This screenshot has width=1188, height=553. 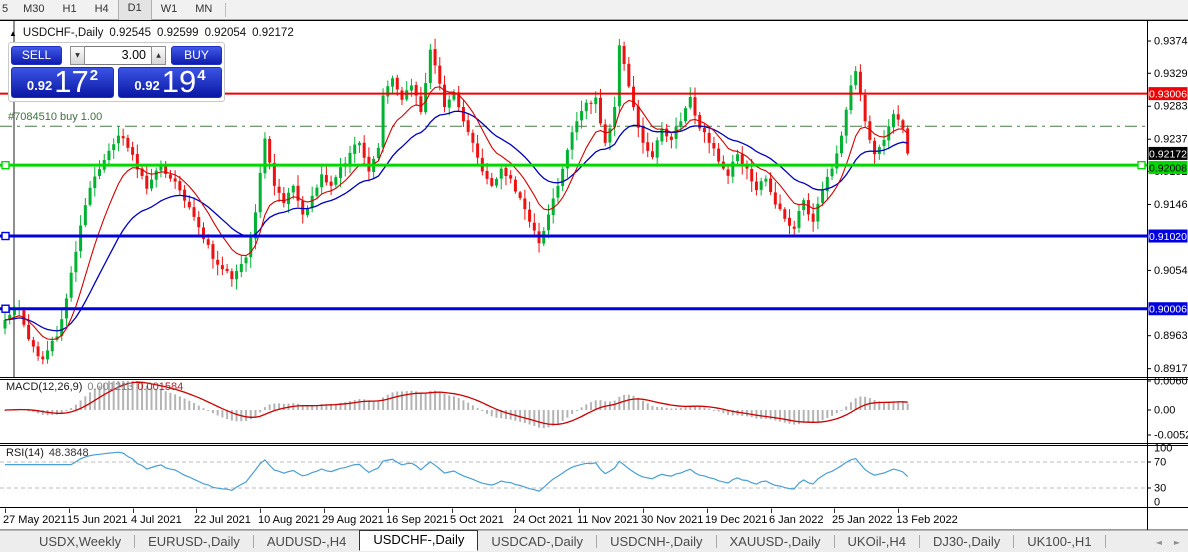 What do you see at coordinates (118, 55) in the screenshot?
I see `volume-input` at bounding box center [118, 55].